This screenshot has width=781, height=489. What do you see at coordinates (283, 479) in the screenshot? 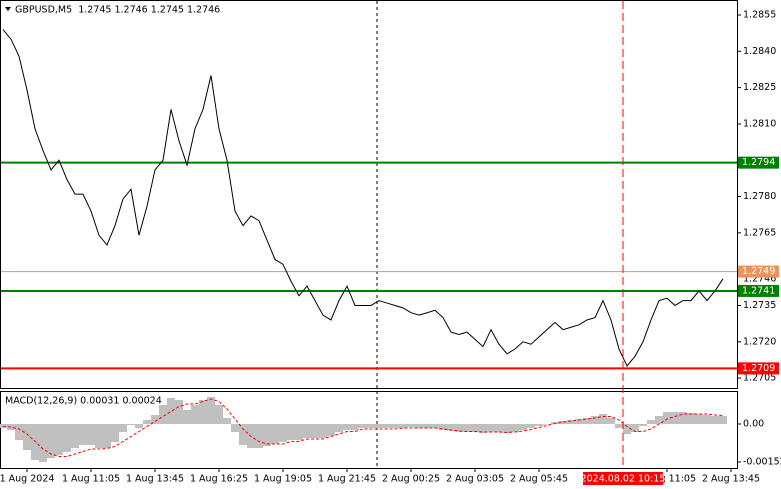
I see `x-tick-label: 1 Aug 19:05` at bounding box center [283, 479].